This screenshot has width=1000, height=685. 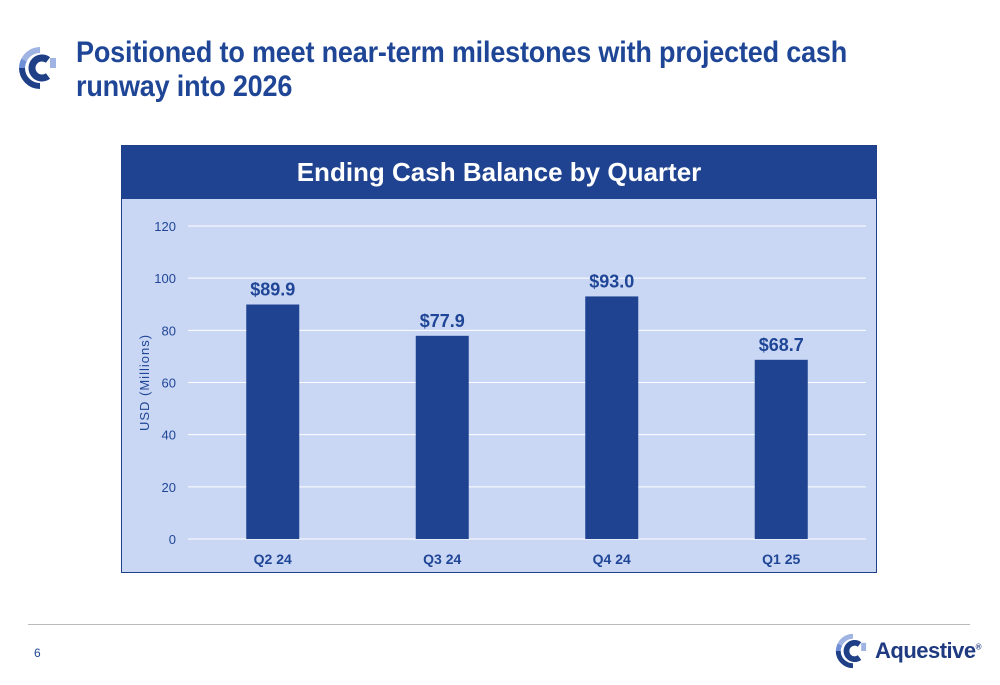 What do you see at coordinates (165, 278) in the screenshot?
I see `y-tick-label: 100` at bounding box center [165, 278].